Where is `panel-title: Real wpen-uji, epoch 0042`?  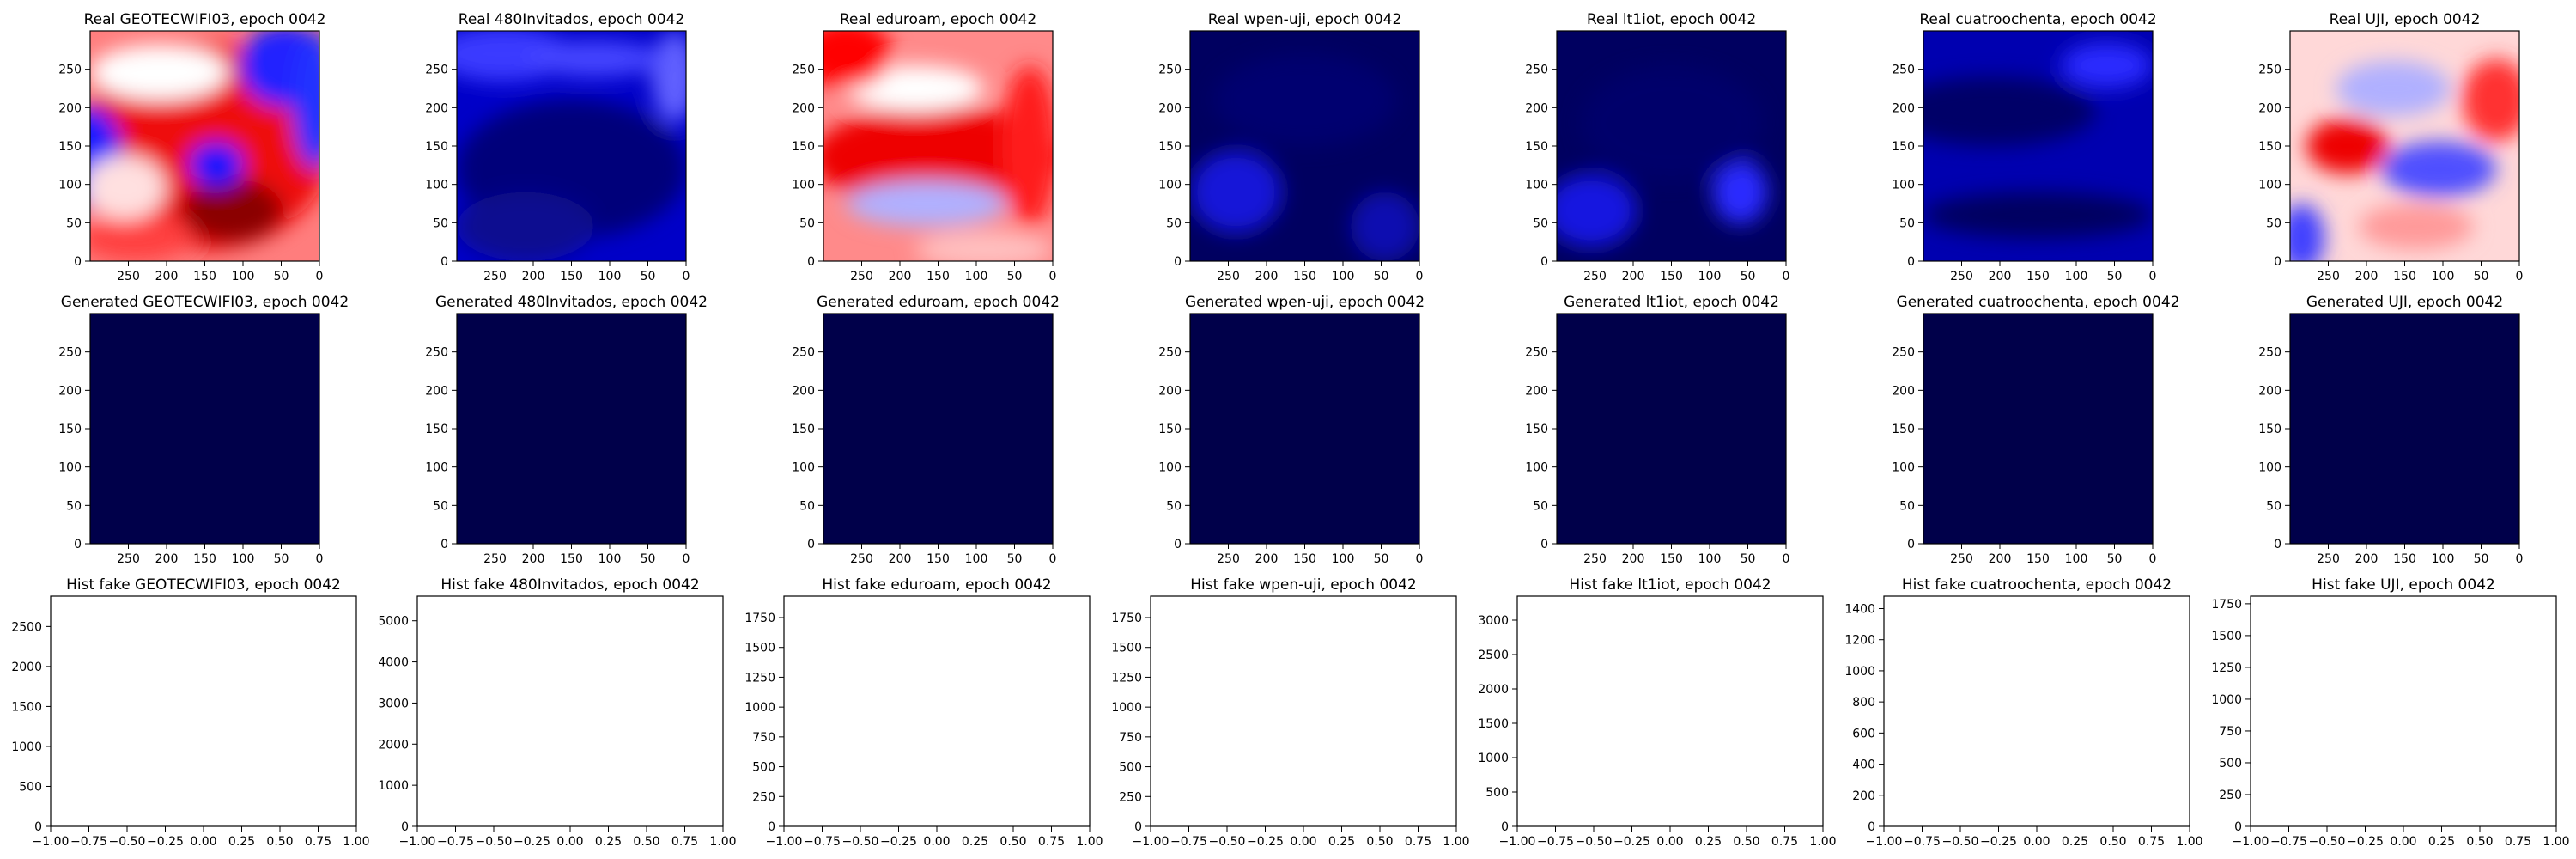
panel-title: Real wpen-uji, epoch 0042 is located at coordinates (1305, 19).